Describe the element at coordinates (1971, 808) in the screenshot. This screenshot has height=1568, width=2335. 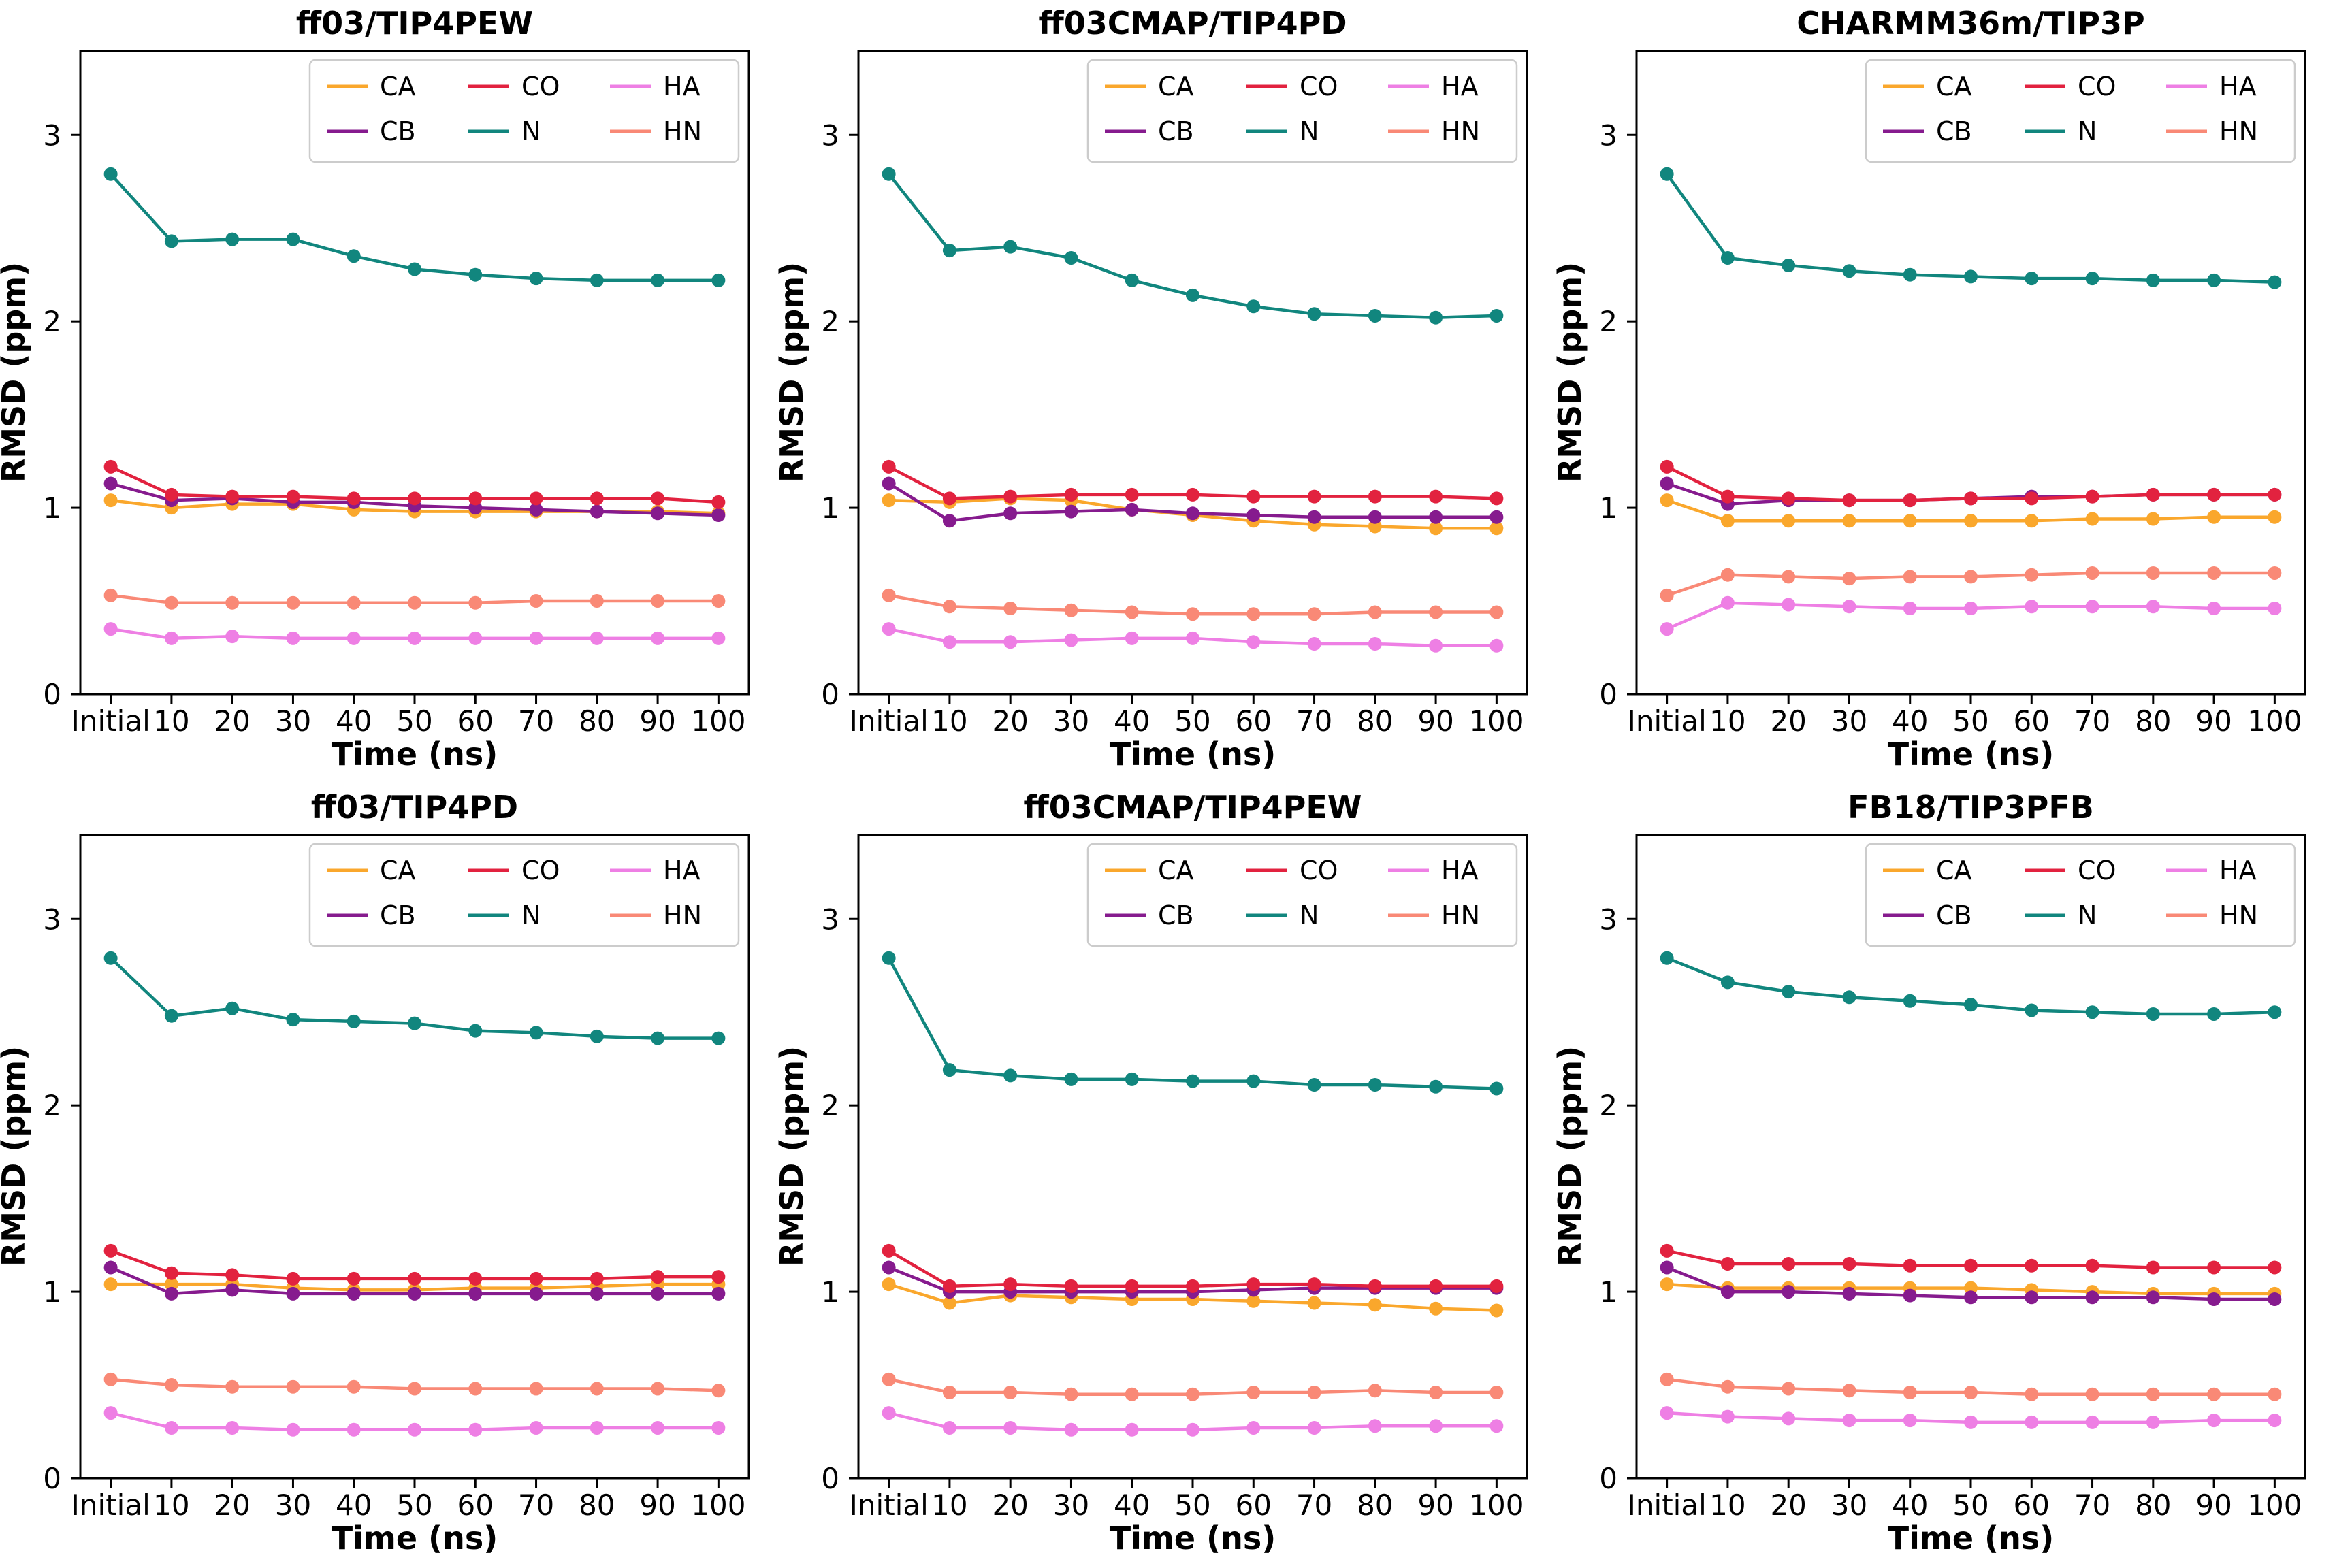
I see `chart-title: FB18/TIP3PFB` at that location.